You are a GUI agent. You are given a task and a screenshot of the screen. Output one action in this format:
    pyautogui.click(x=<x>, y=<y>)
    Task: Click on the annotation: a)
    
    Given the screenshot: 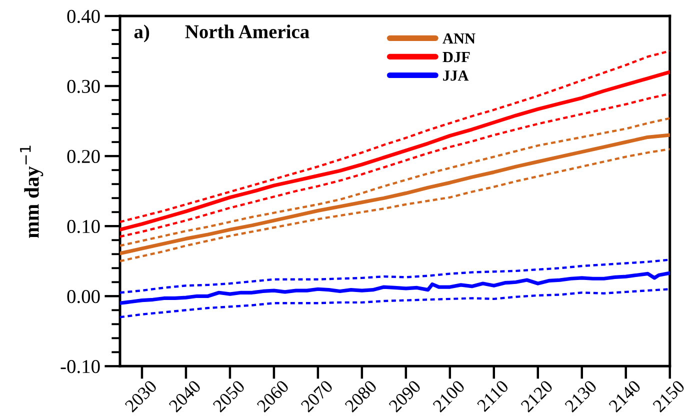 What is the action you would take?
    pyautogui.click(x=142, y=33)
    